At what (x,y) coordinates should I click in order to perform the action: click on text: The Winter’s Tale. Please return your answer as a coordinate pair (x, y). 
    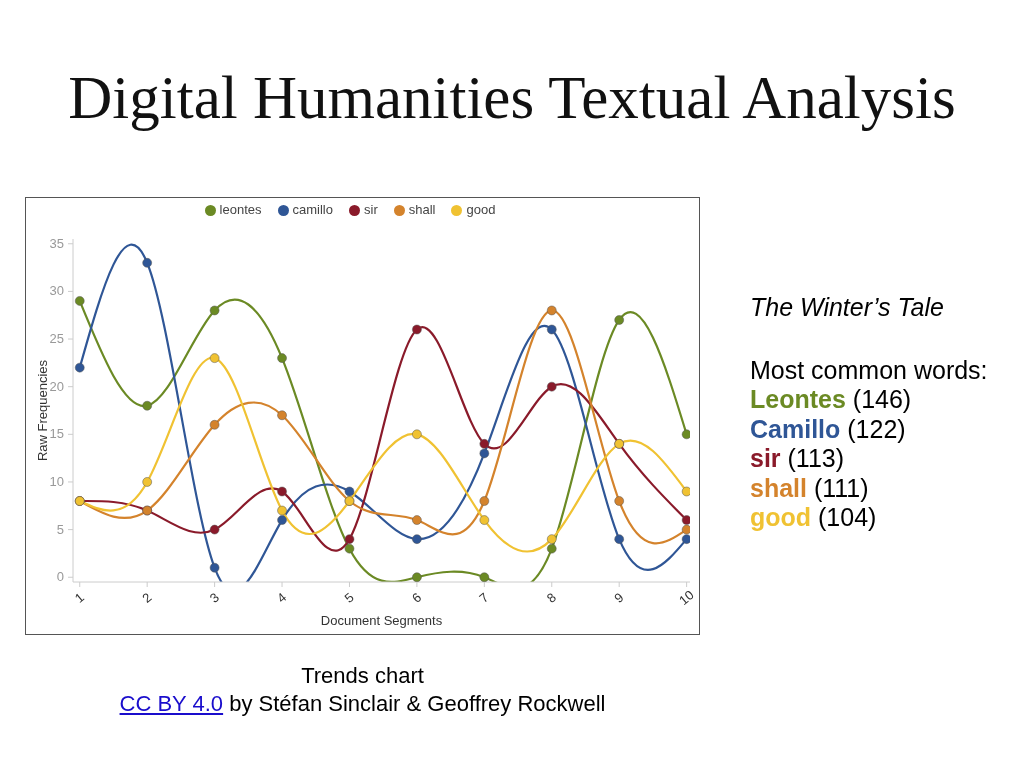
    Looking at the image, I should click on (847, 307).